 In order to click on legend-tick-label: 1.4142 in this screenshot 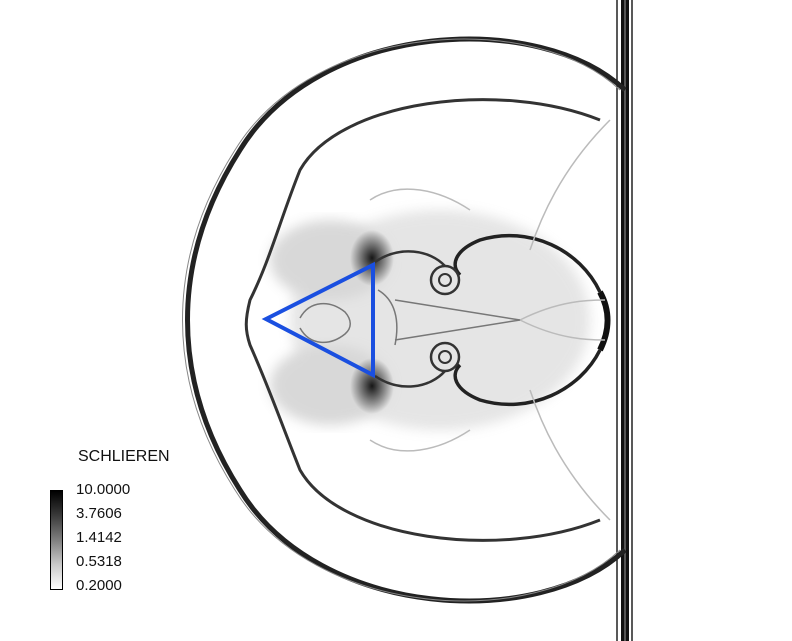, I will do `click(99, 537)`.